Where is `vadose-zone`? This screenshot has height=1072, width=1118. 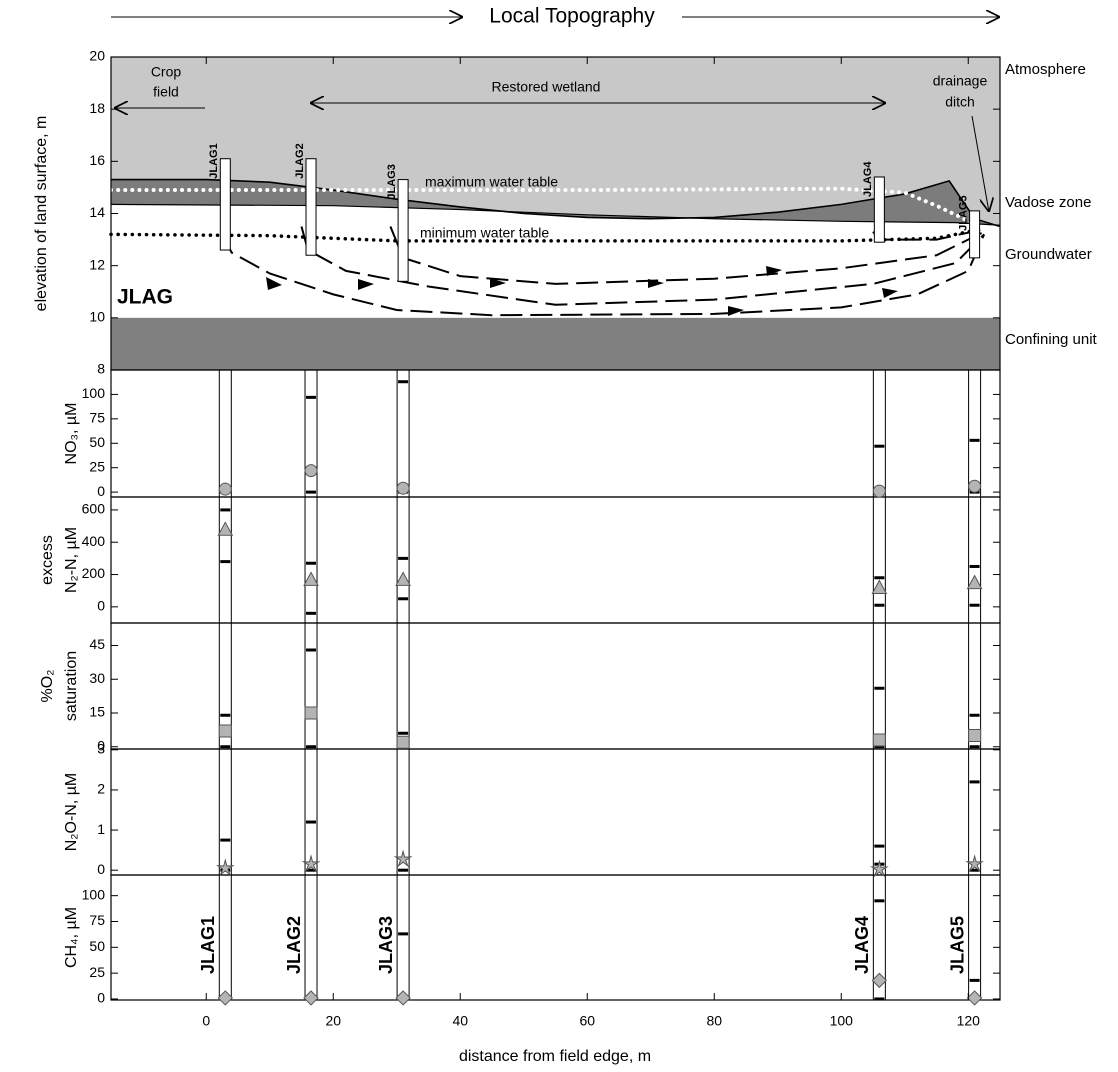
vadose-zone is located at coordinates (555, 203).